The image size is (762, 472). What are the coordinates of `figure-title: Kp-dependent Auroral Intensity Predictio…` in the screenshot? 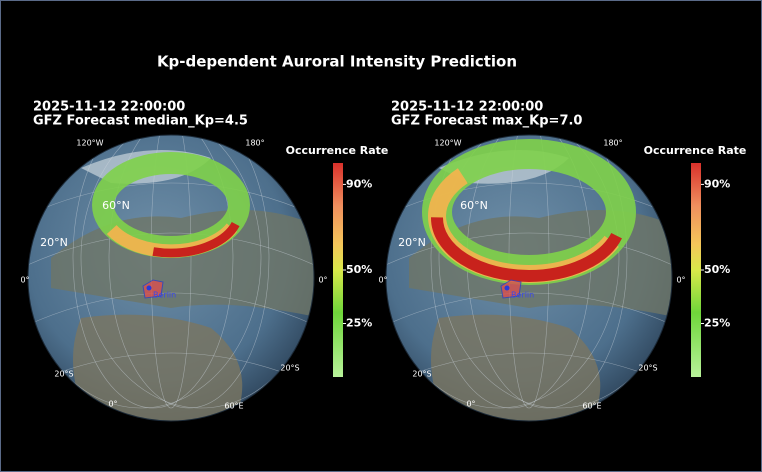 It's located at (337, 62).